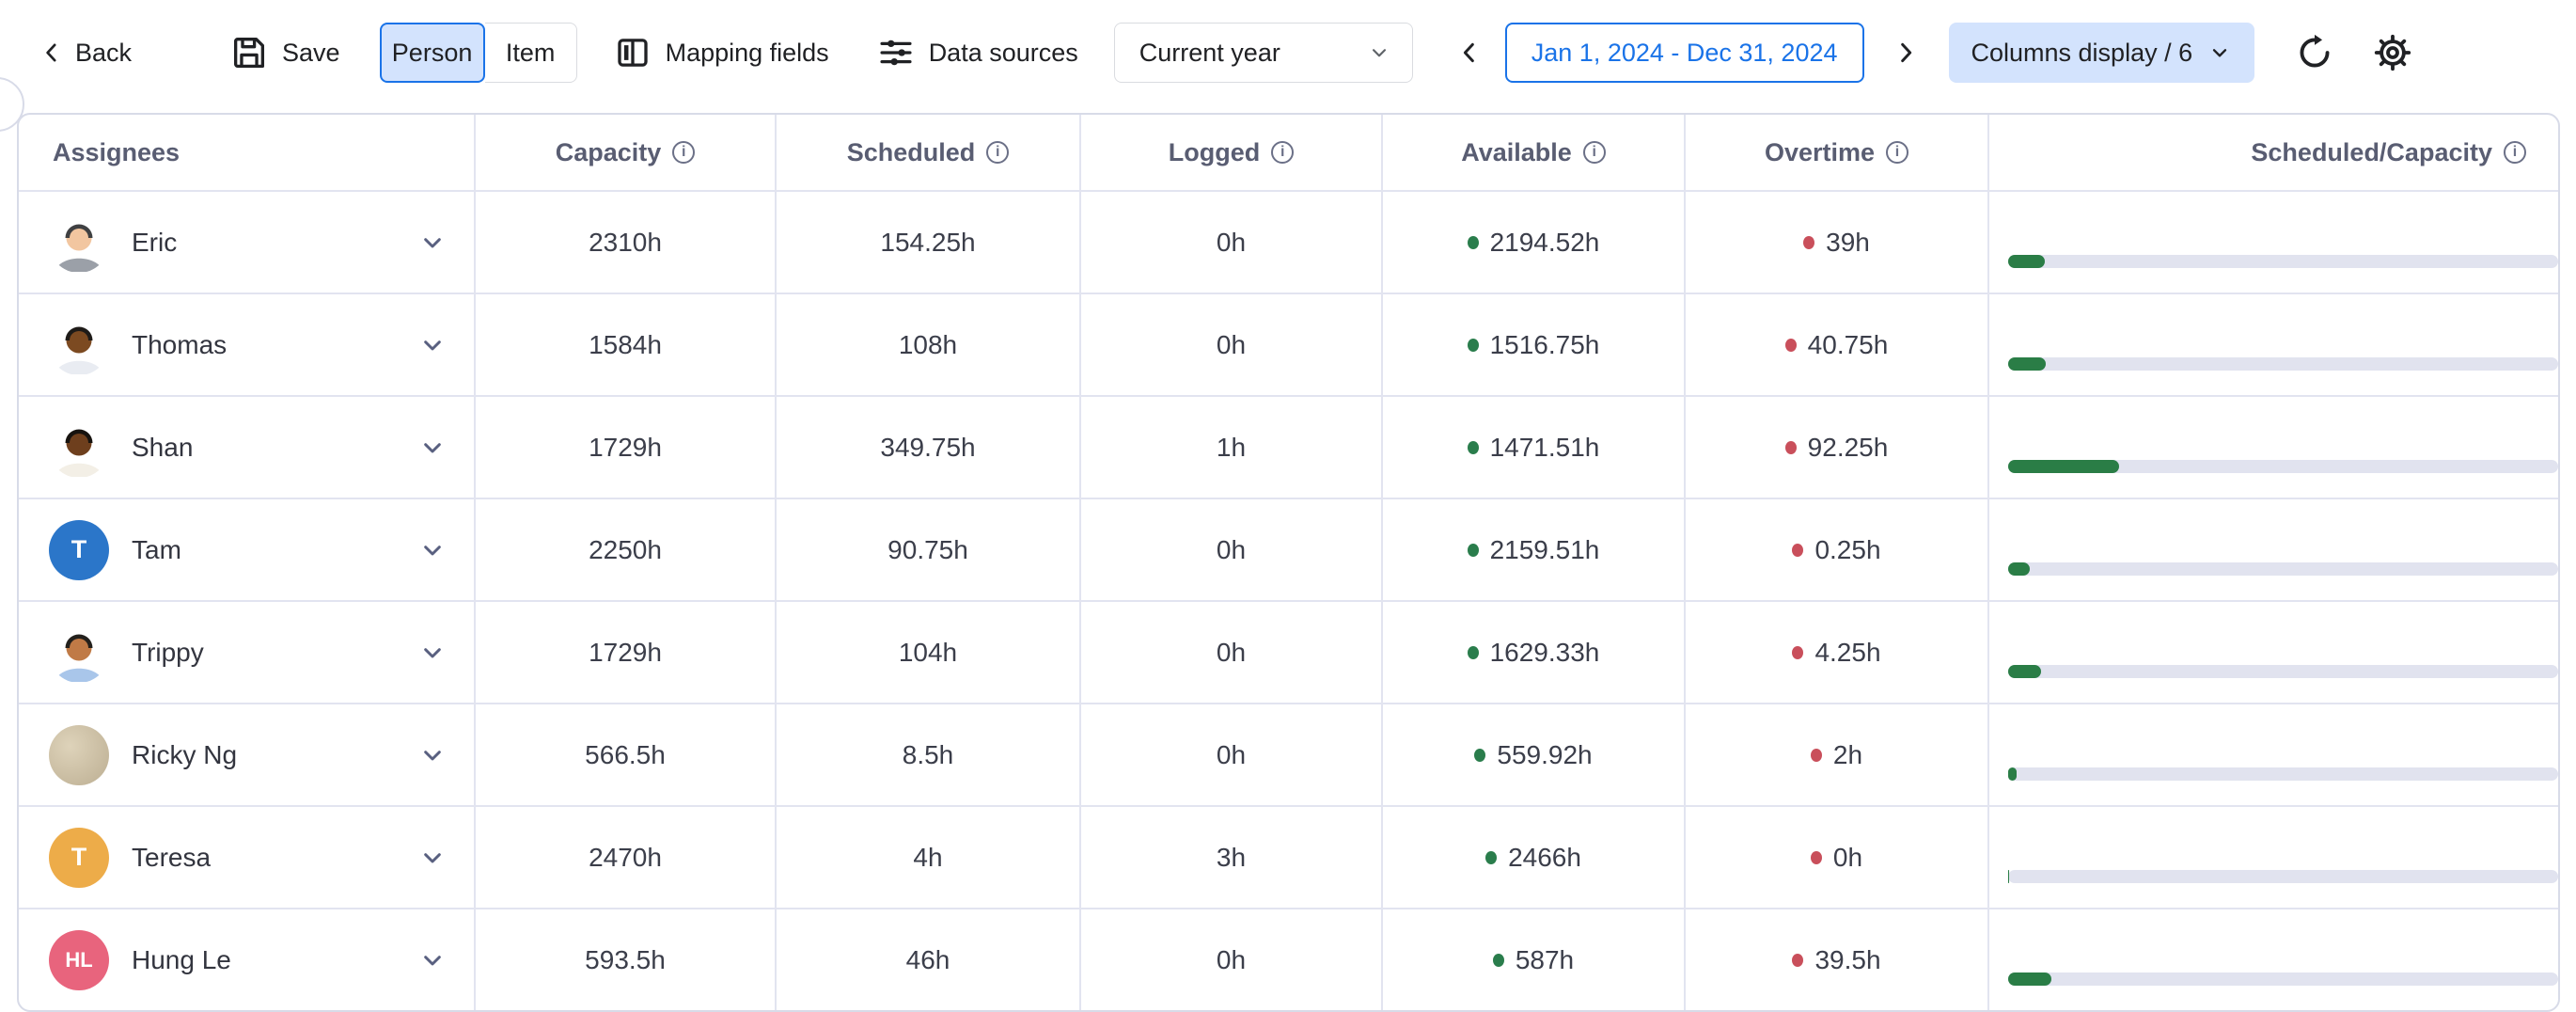 The width and height of the screenshot is (2576, 1012). What do you see at coordinates (1535, 549) in the screenshot?
I see `available-value: 2159.51h` at bounding box center [1535, 549].